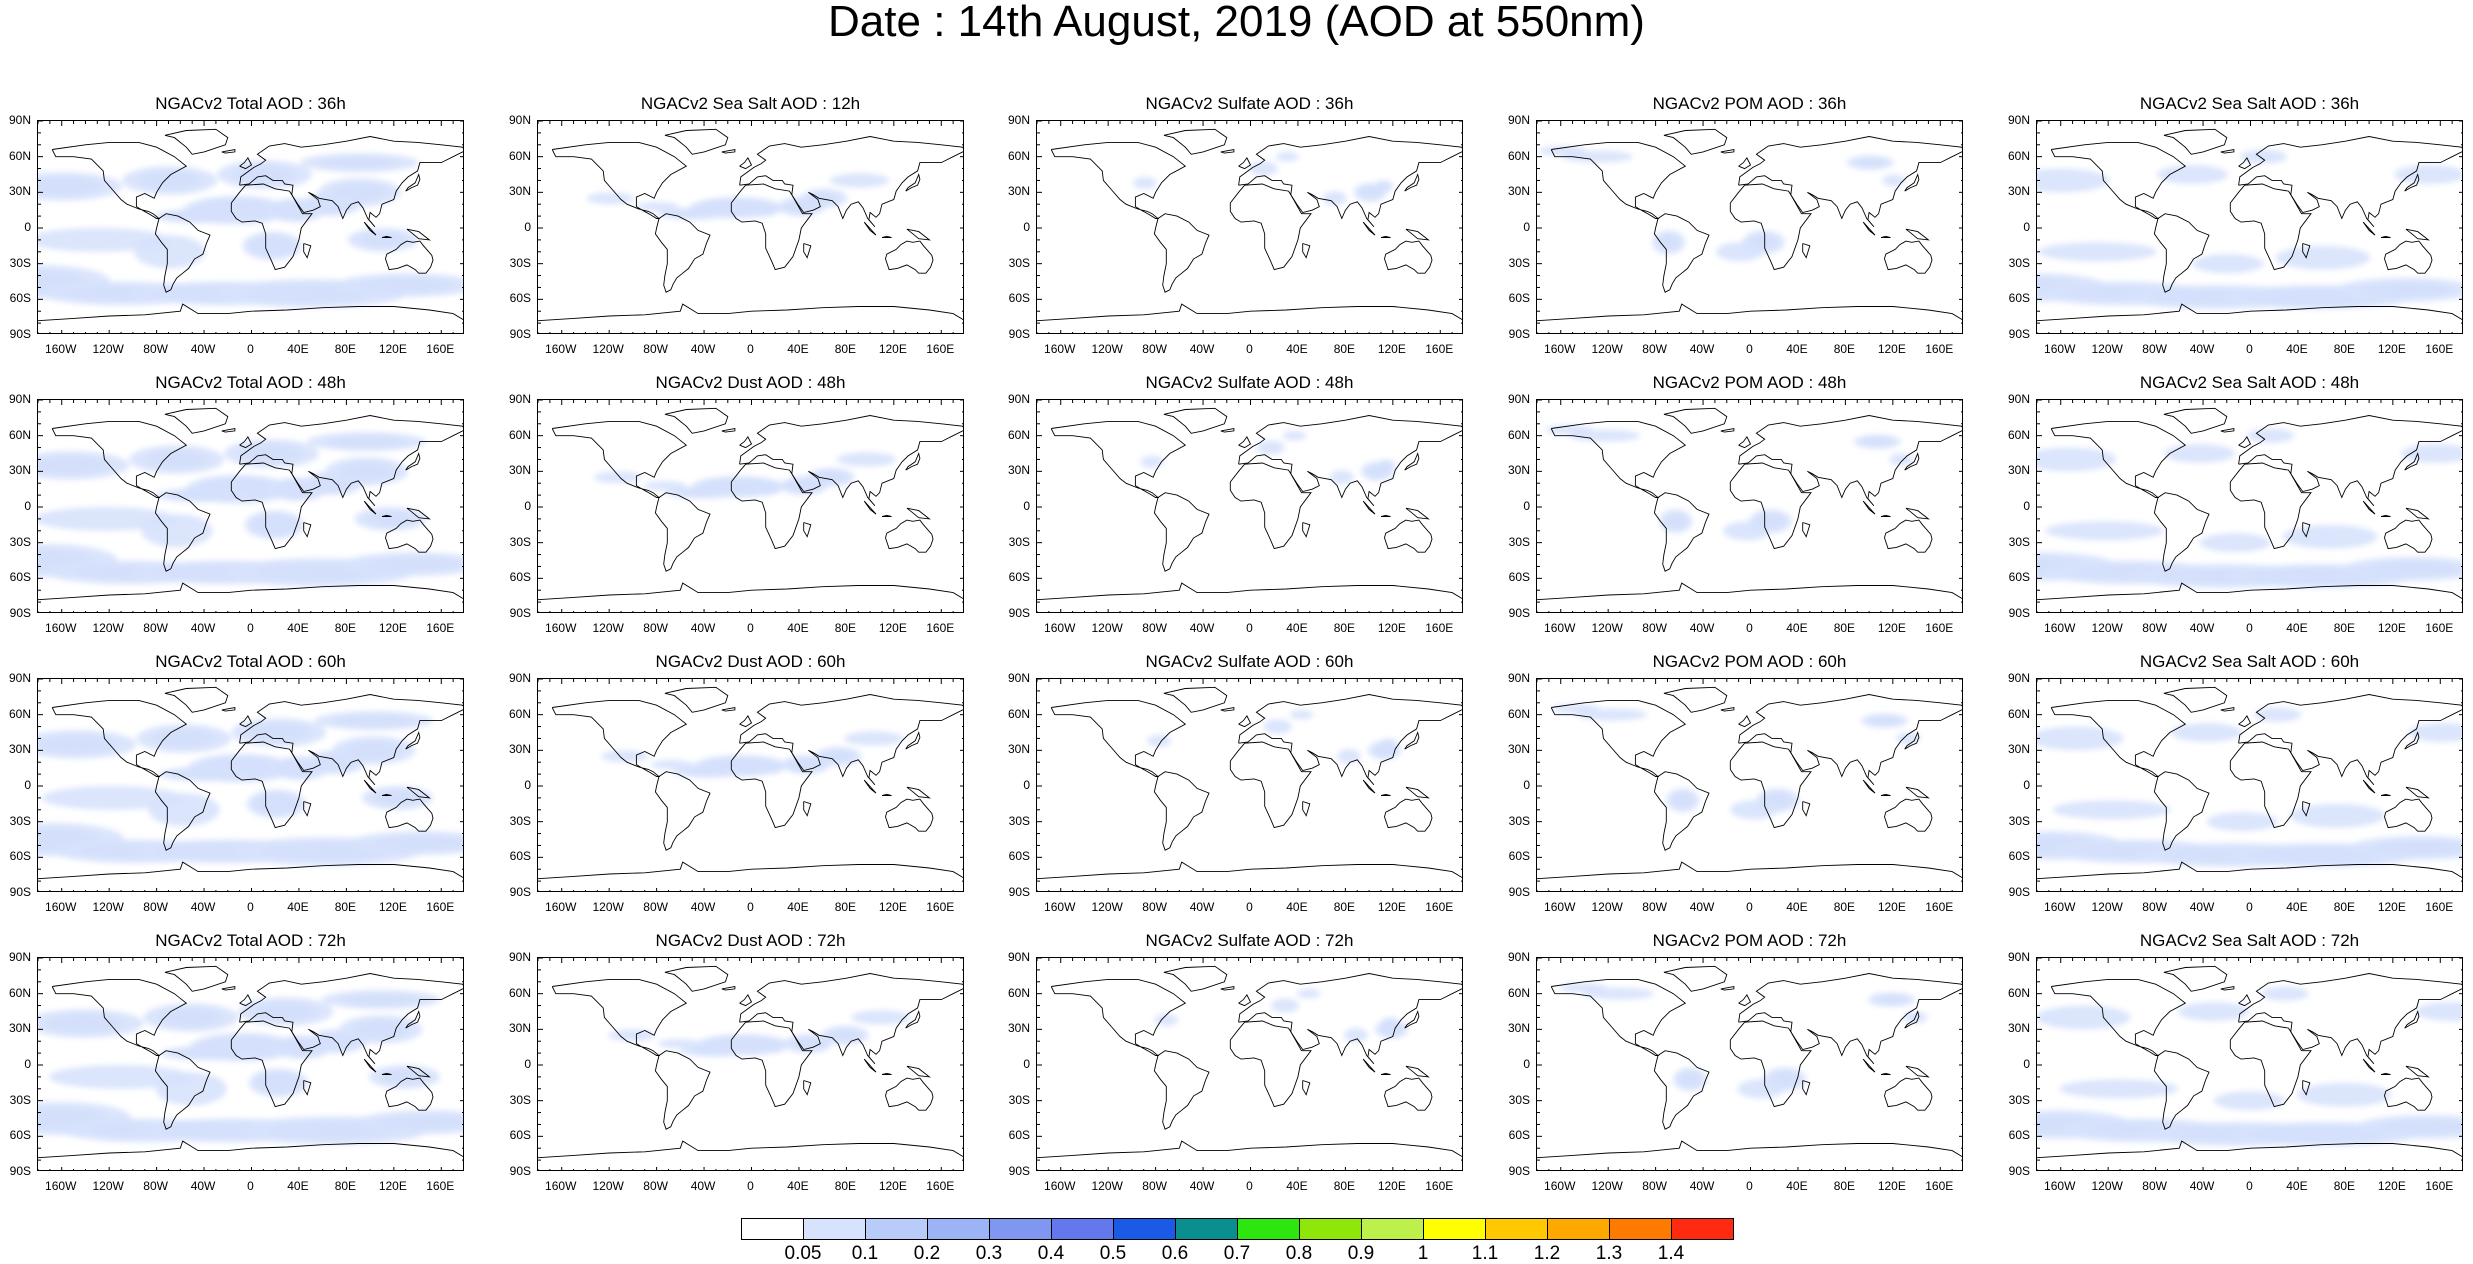 This screenshot has width=2473, height=1264. I want to click on latitude-tick-label: 0, so click(27, 1064).